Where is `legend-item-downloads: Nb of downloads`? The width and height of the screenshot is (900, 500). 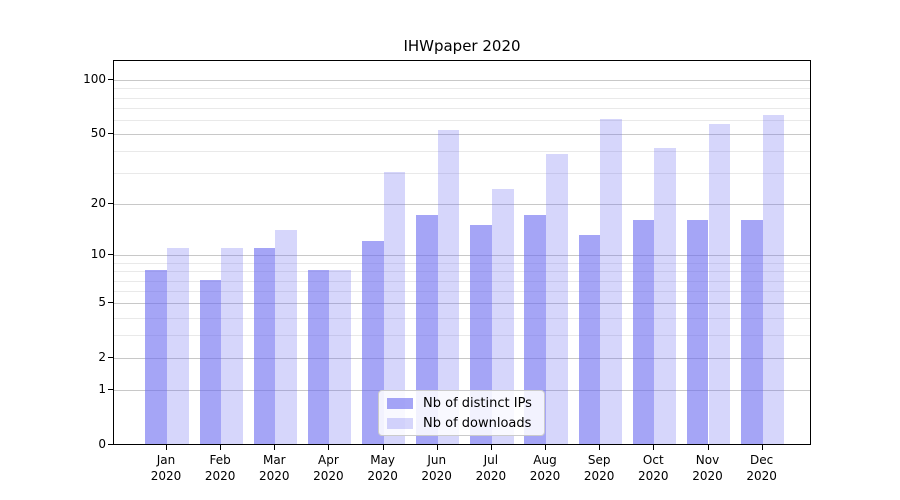
legend-item-downloads: Nb of downloads is located at coordinates (465, 423).